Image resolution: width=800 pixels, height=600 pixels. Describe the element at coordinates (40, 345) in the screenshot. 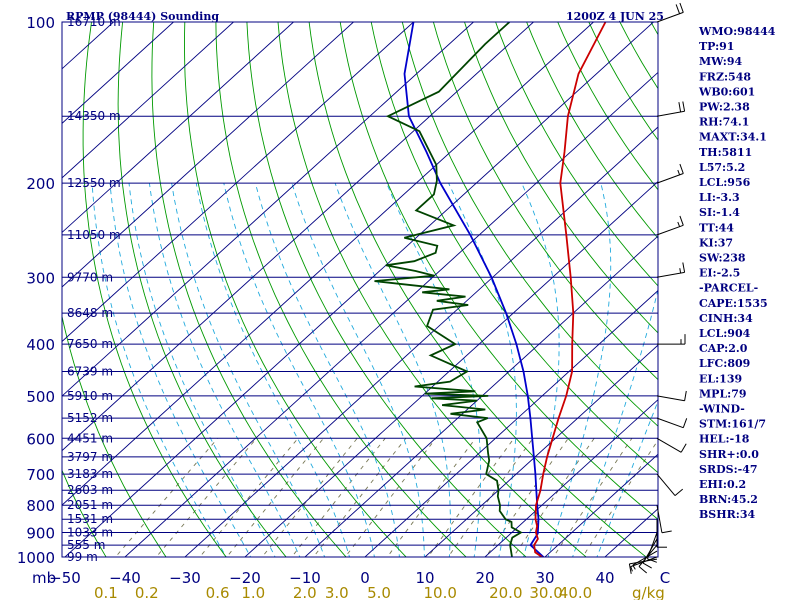

I see `pressure-tick-label: 400` at that location.